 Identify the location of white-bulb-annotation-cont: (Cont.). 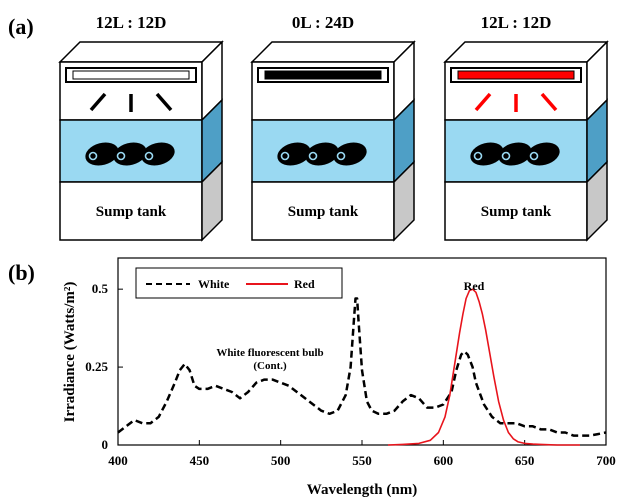
(270, 366).